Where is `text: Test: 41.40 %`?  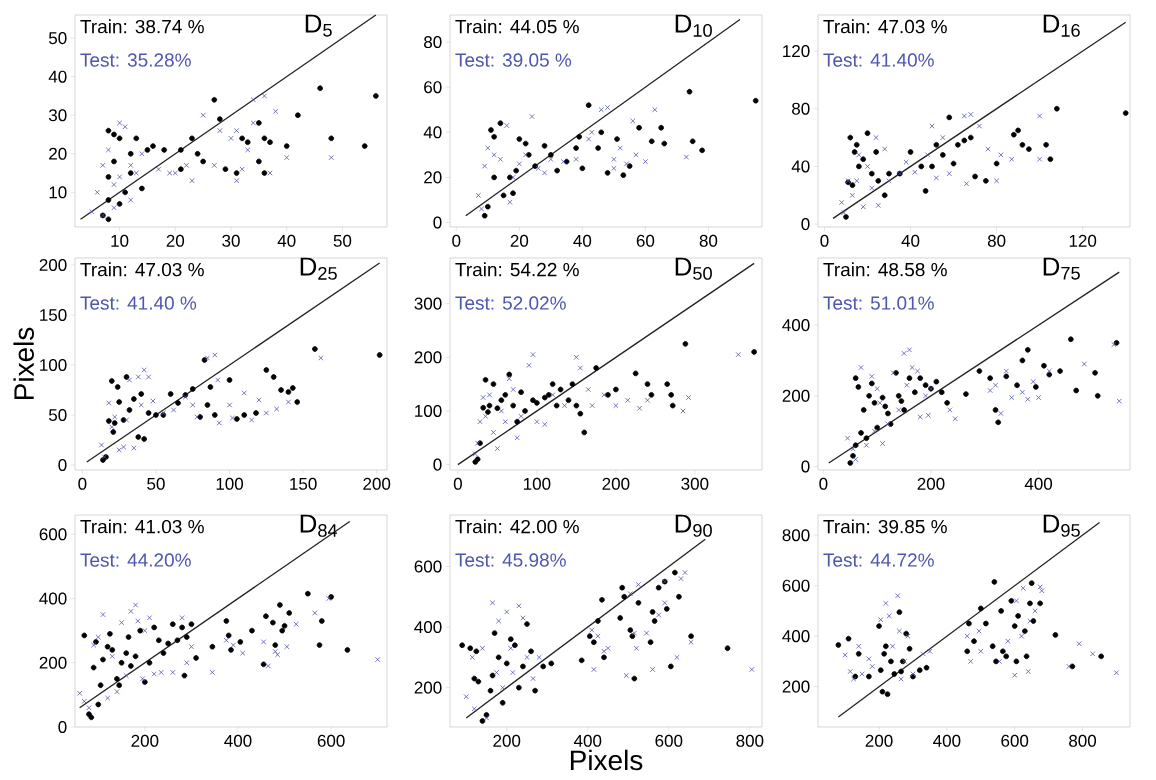 text: Test: 41.40 % is located at coordinates (138, 303).